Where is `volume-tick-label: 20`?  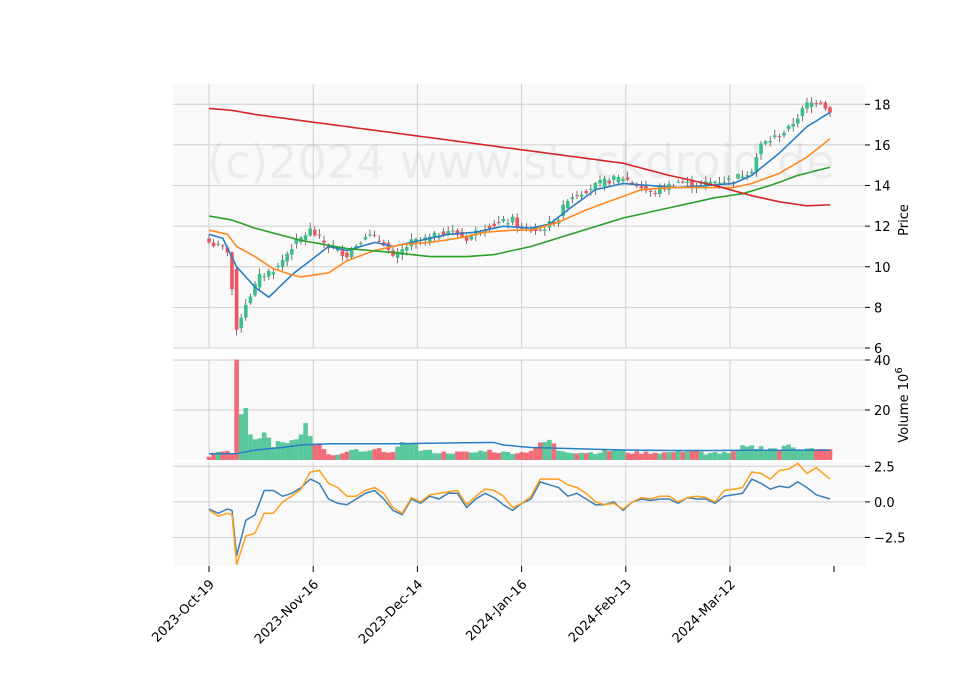 volume-tick-label: 20 is located at coordinates (882, 411).